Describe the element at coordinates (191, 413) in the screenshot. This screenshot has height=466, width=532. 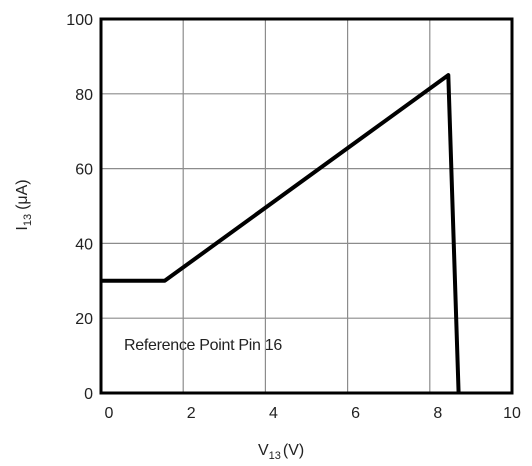
I see `x-tick-label: 2` at that location.